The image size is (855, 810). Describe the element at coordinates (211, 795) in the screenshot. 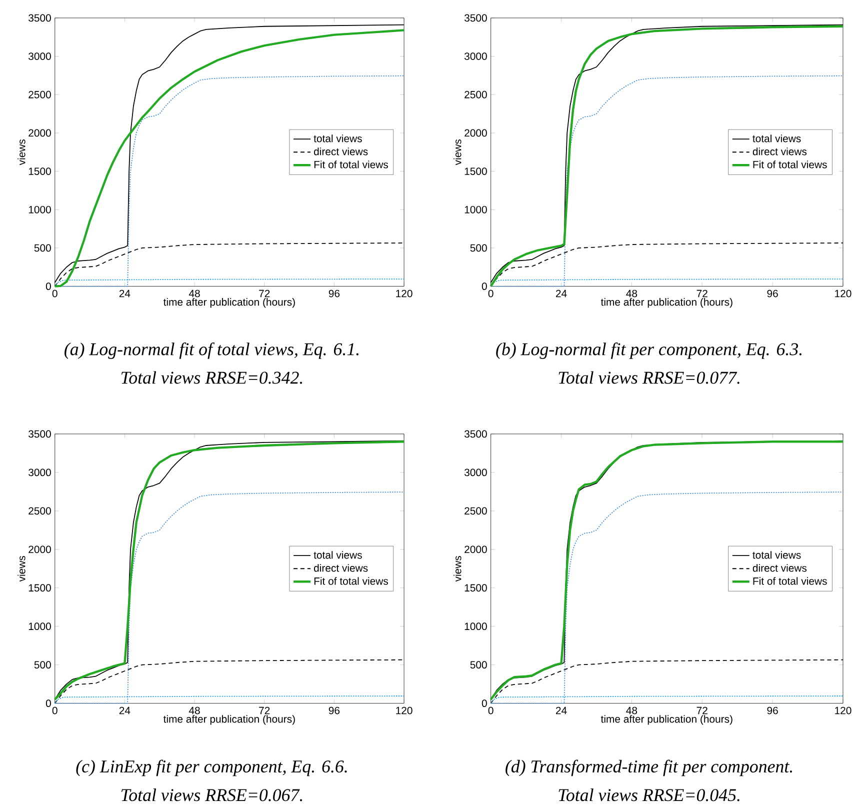

I see `text: Total views RRSE=0.067.` at that location.